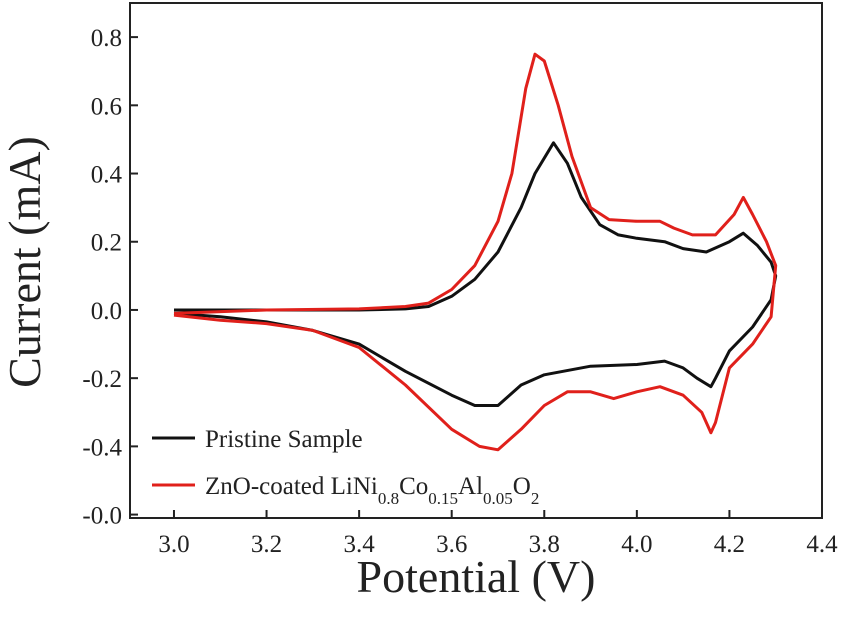  I want to click on x-tick-label: 4.0, so click(636, 544).